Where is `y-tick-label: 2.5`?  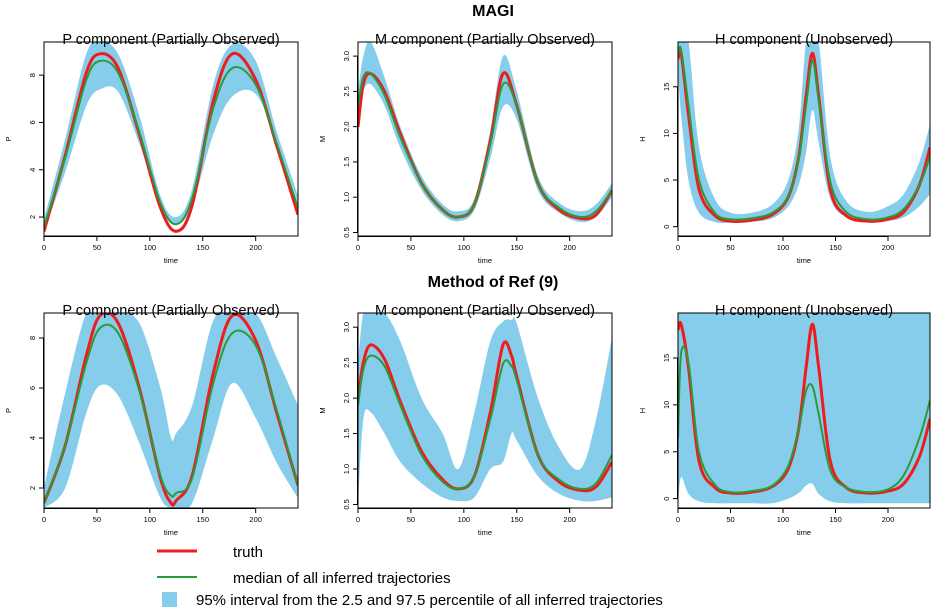 y-tick-label: 2.5 is located at coordinates (346, 362).